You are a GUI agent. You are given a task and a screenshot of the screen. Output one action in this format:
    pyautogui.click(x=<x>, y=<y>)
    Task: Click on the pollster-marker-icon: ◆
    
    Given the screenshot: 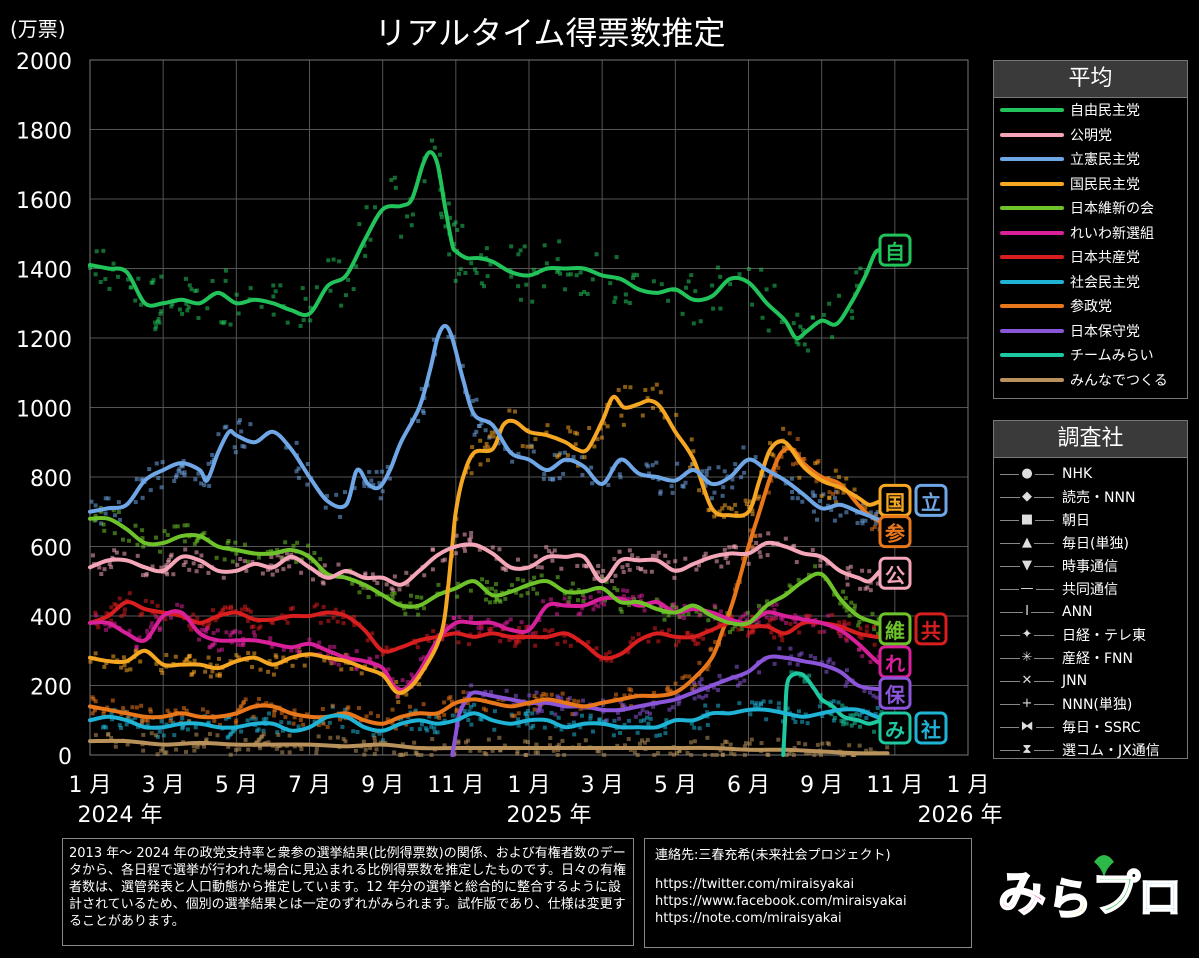 What is the action you would take?
    pyautogui.click(x=1027, y=496)
    